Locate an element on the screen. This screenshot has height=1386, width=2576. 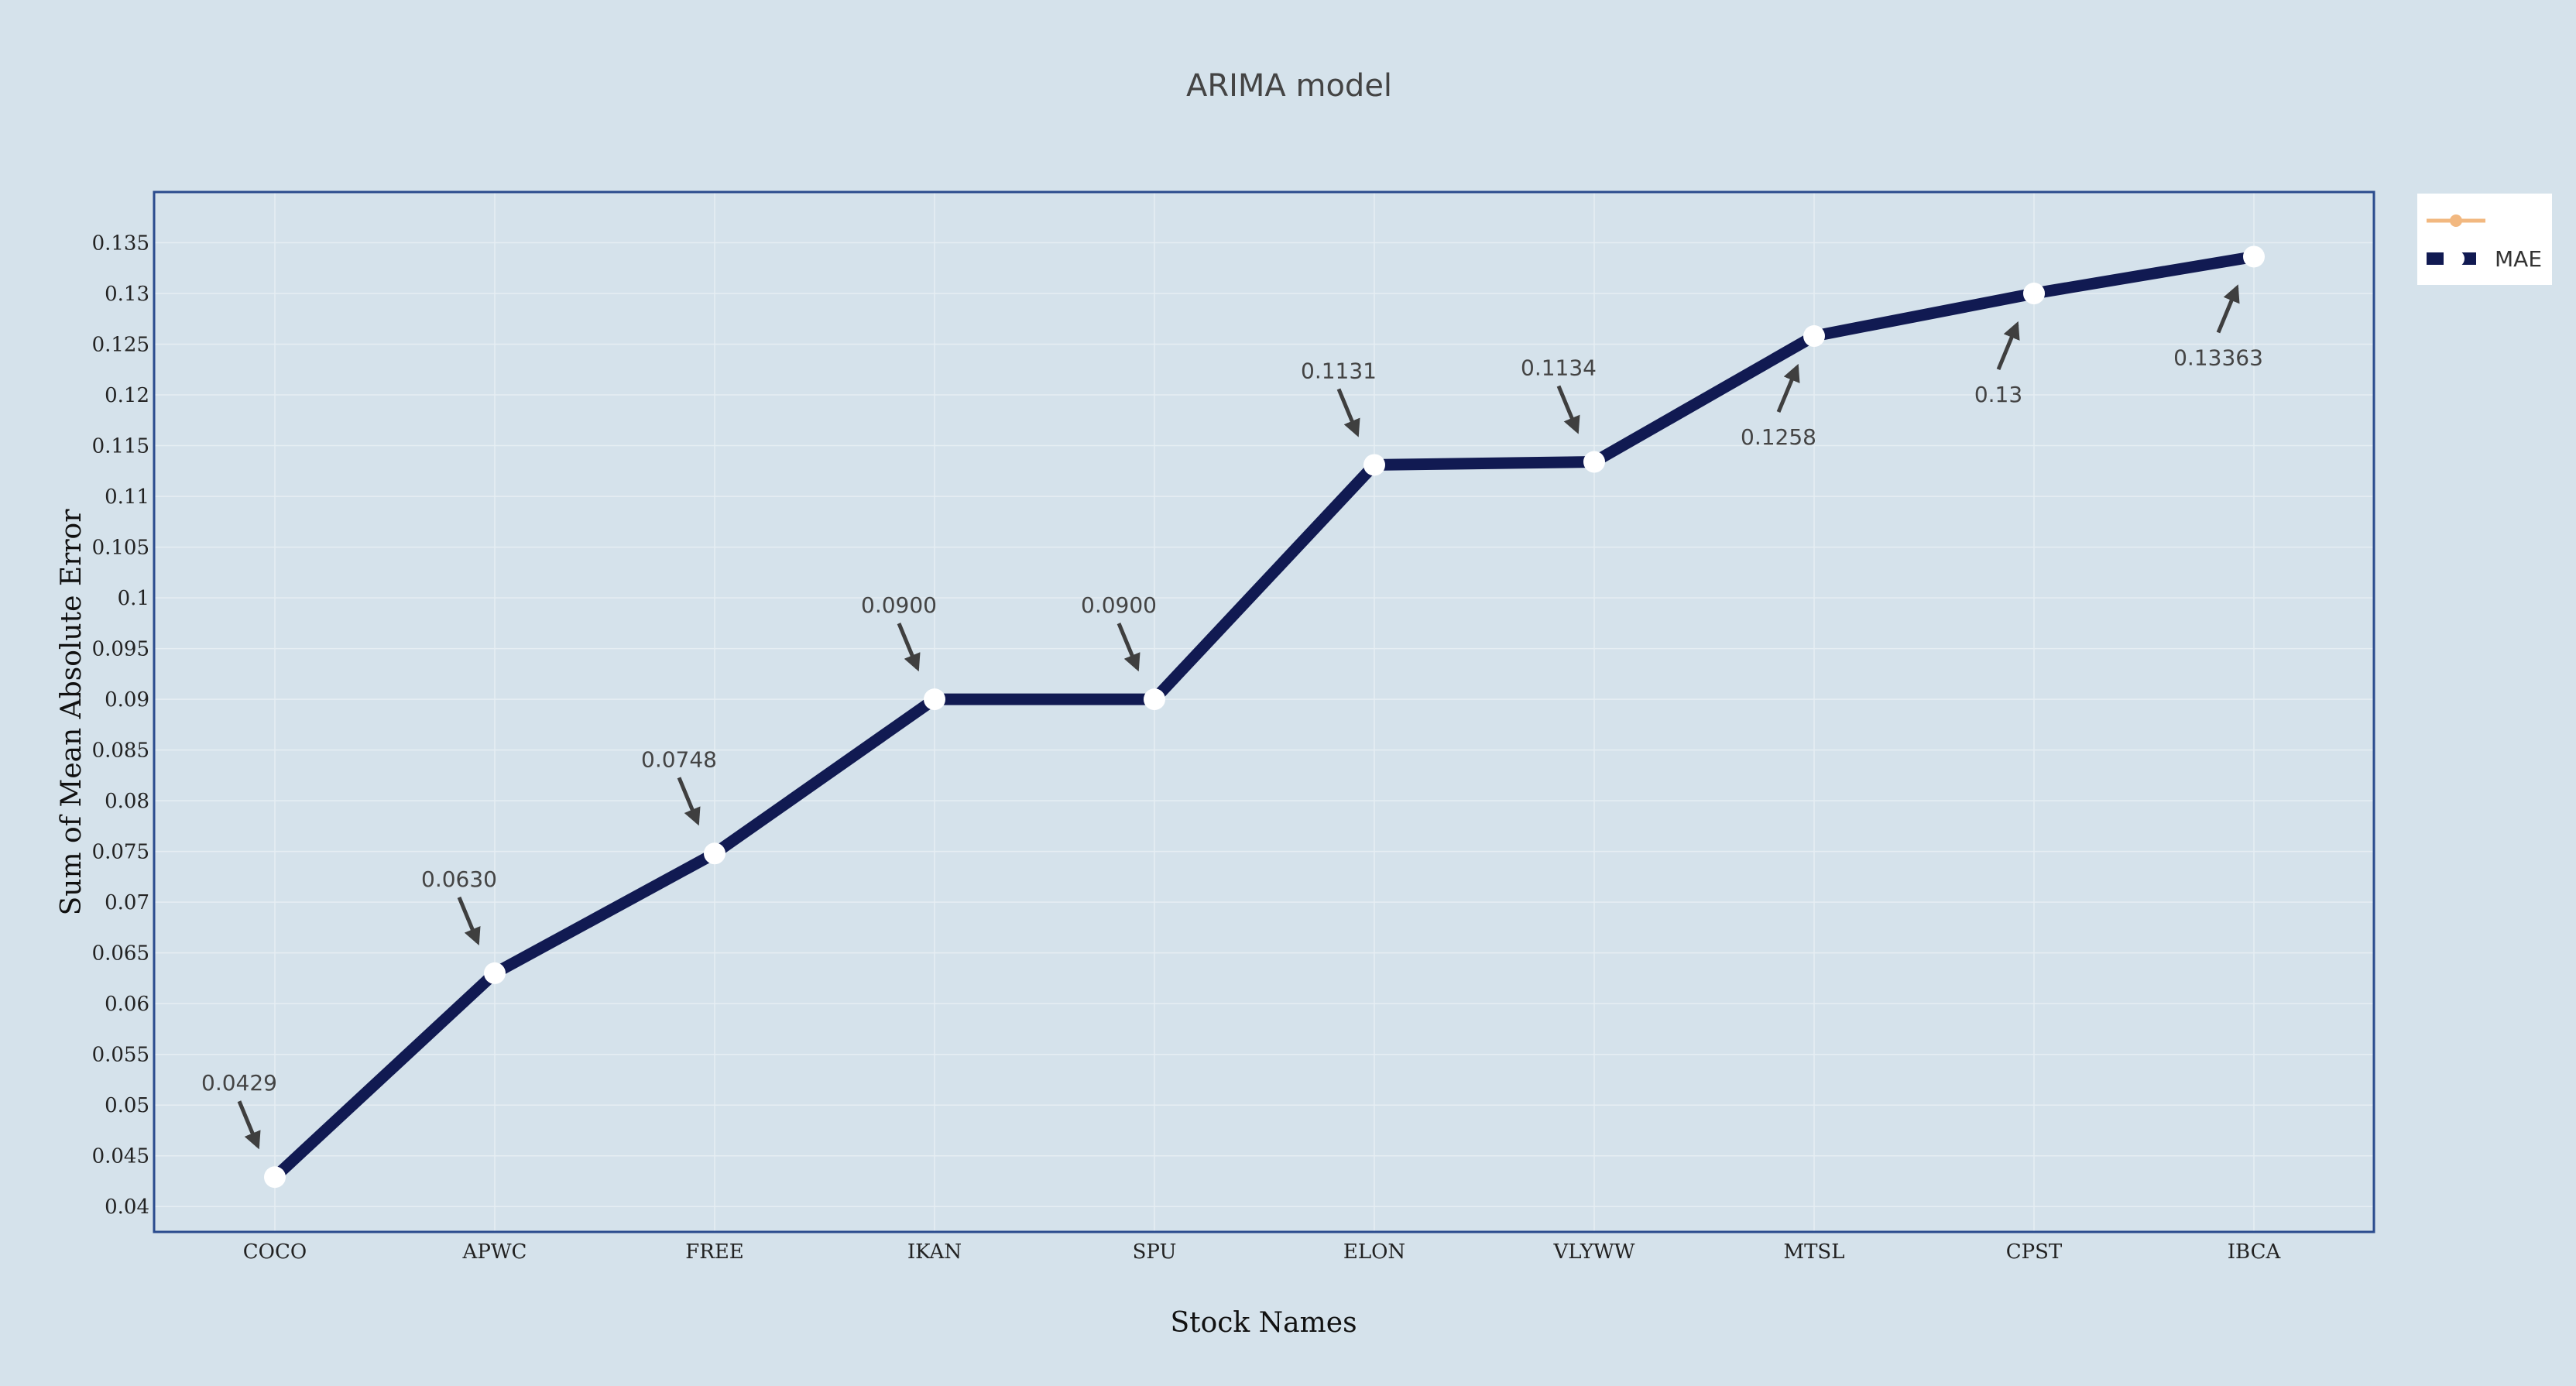
y-tick-label: 0.1 is located at coordinates (133, 598).